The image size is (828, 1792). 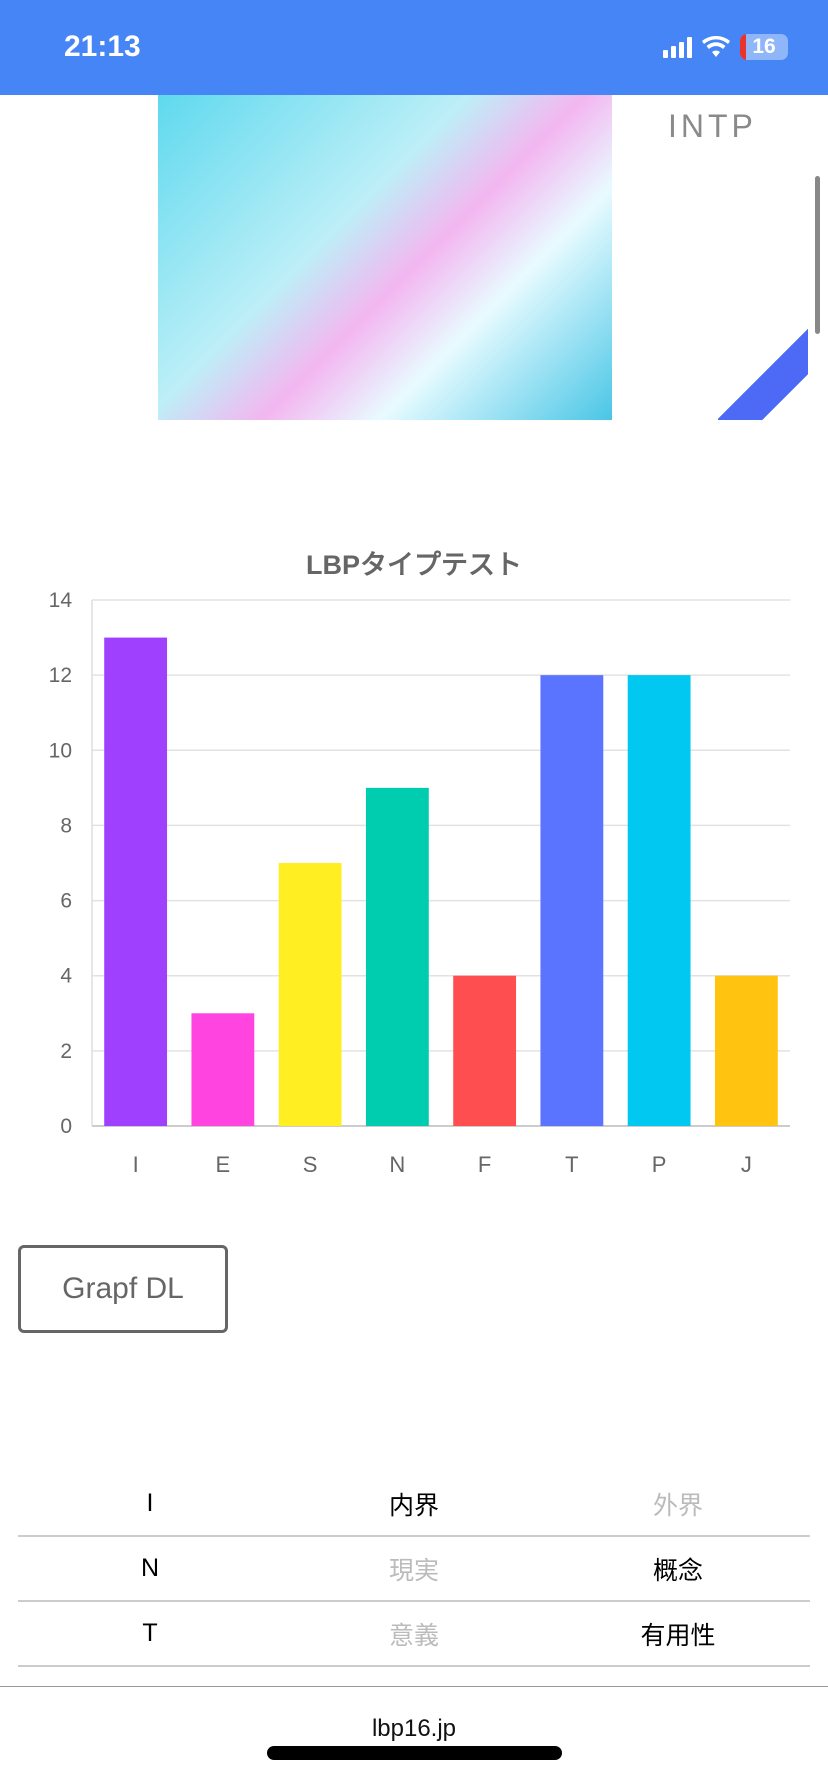 What do you see at coordinates (677, 47) in the screenshot?
I see `signal-icon` at bounding box center [677, 47].